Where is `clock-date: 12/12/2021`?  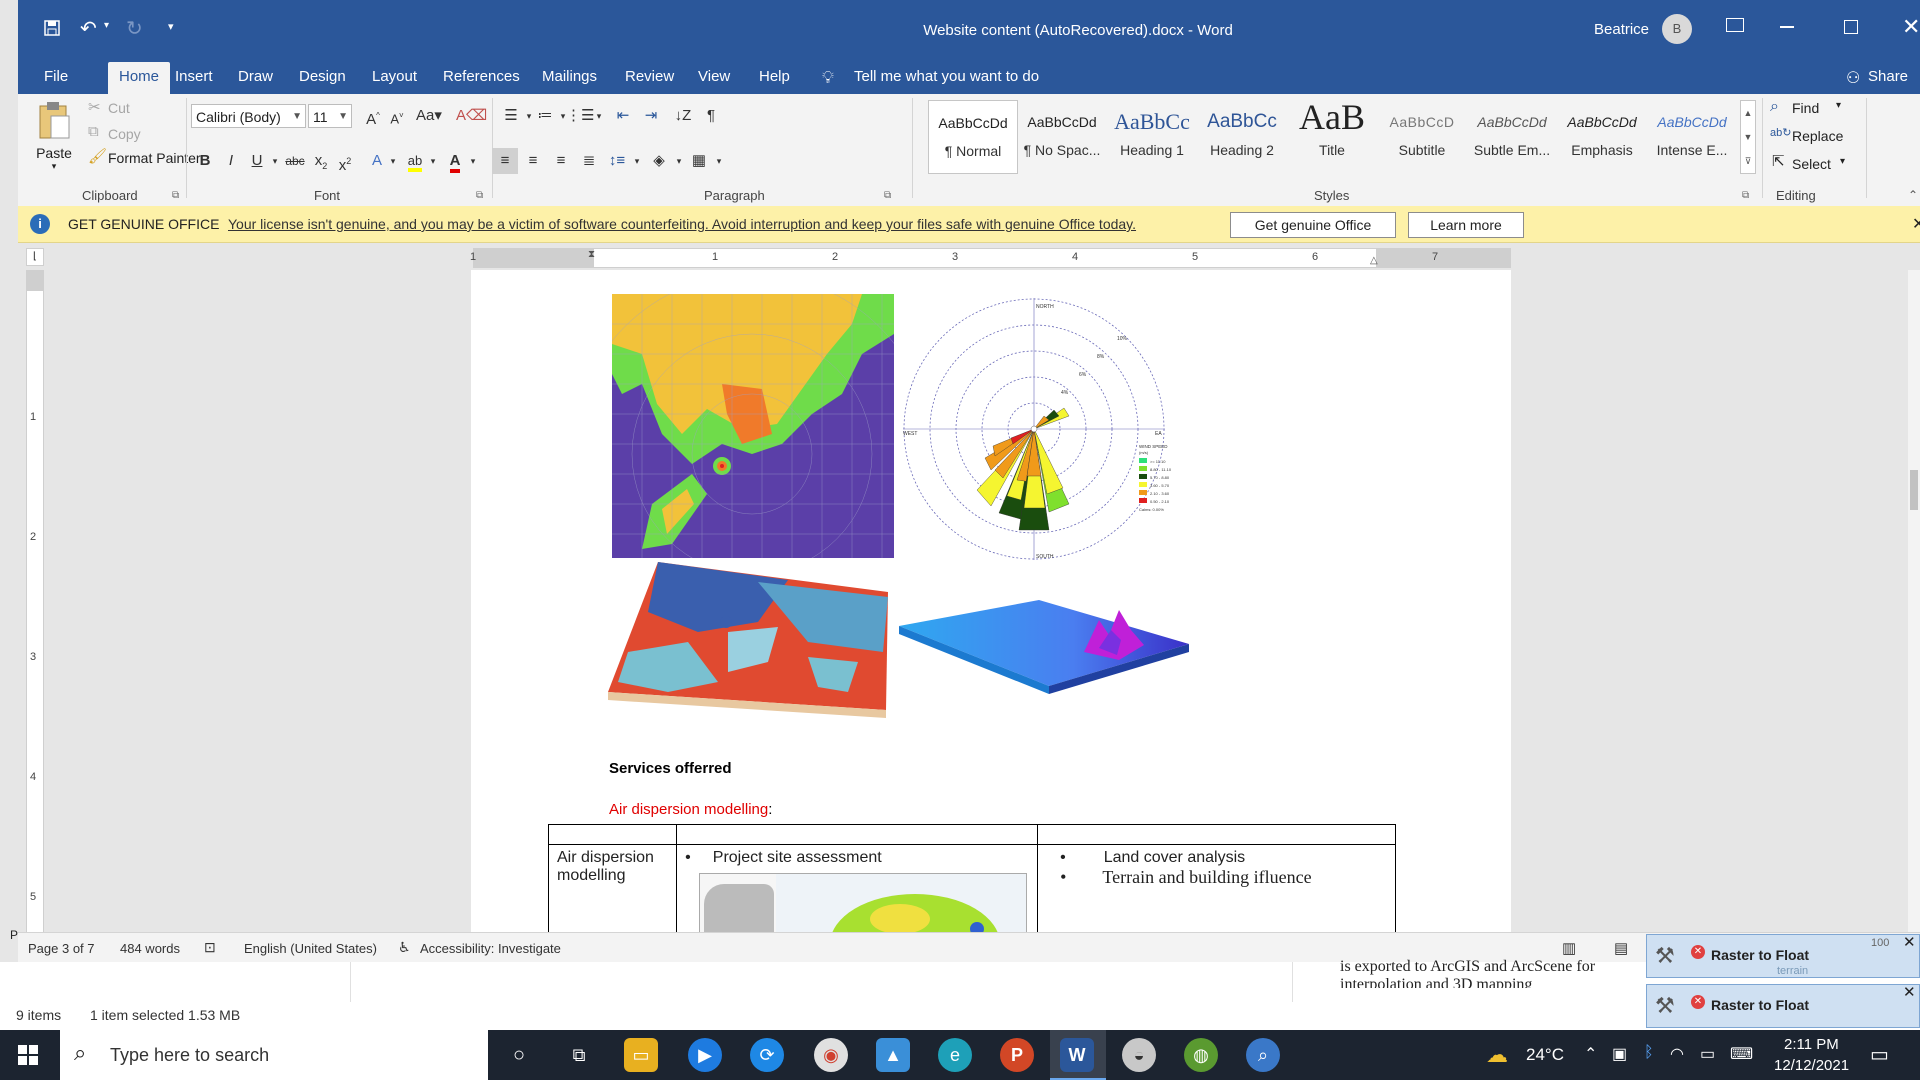 clock-date: 12/12/2021 is located at coordinates (1812, 1065).